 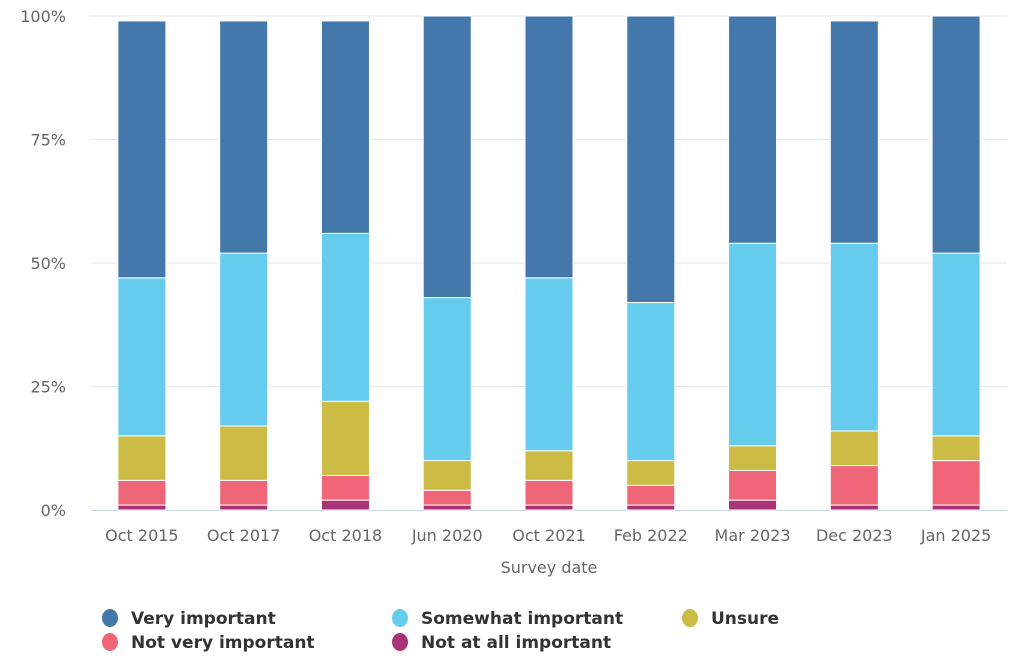 What do you see at coordinates (53, 510) in the screenshot?
I see `y-tick-label: 0%` at bounding box center [53, 510].